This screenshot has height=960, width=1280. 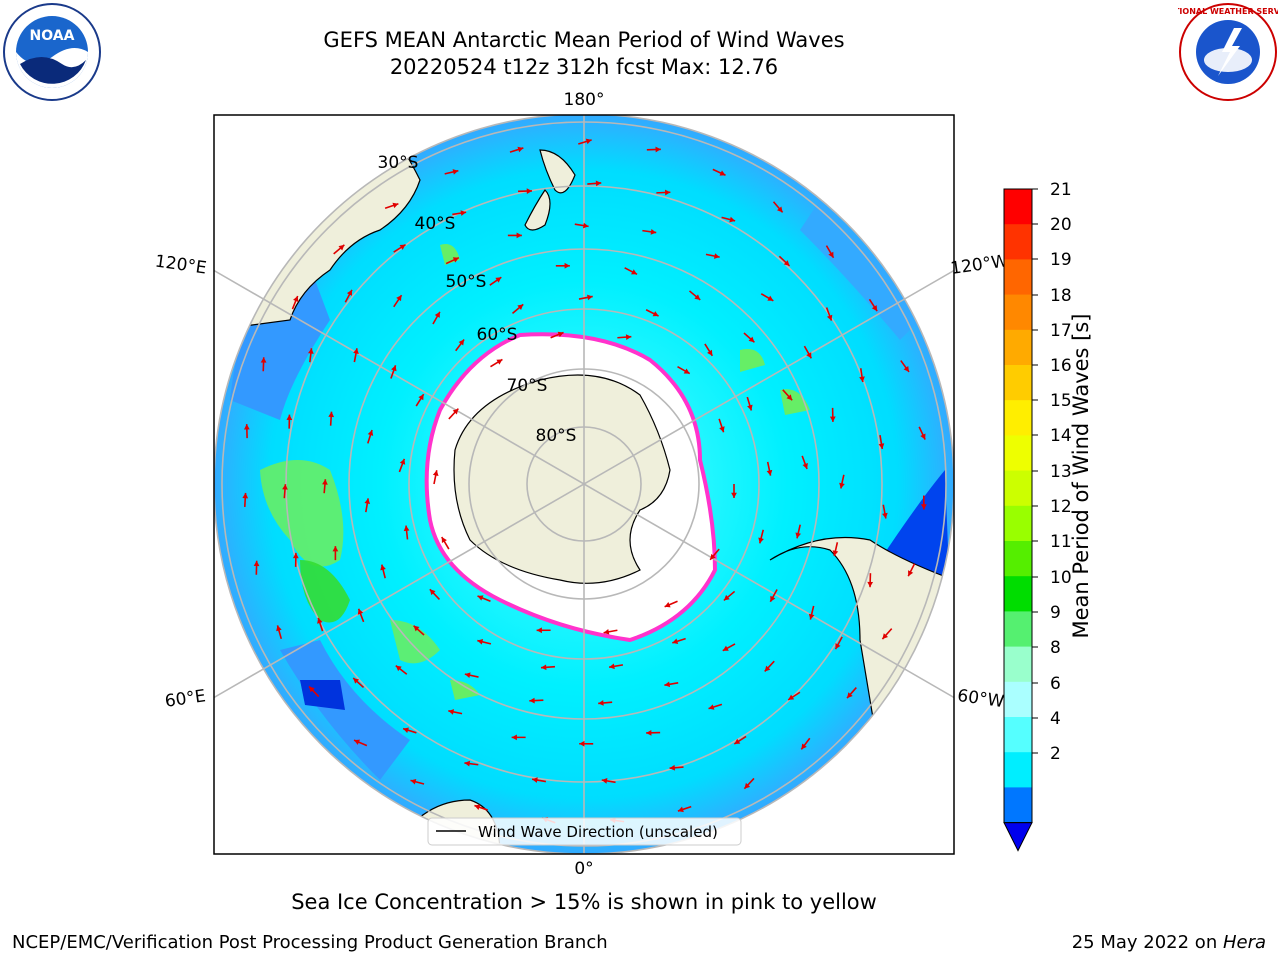 What do you see at coordinates (1055, 648) in the screenshot?
I see `colorbar-tick-label: 8` at bounding box center [1055, 648].